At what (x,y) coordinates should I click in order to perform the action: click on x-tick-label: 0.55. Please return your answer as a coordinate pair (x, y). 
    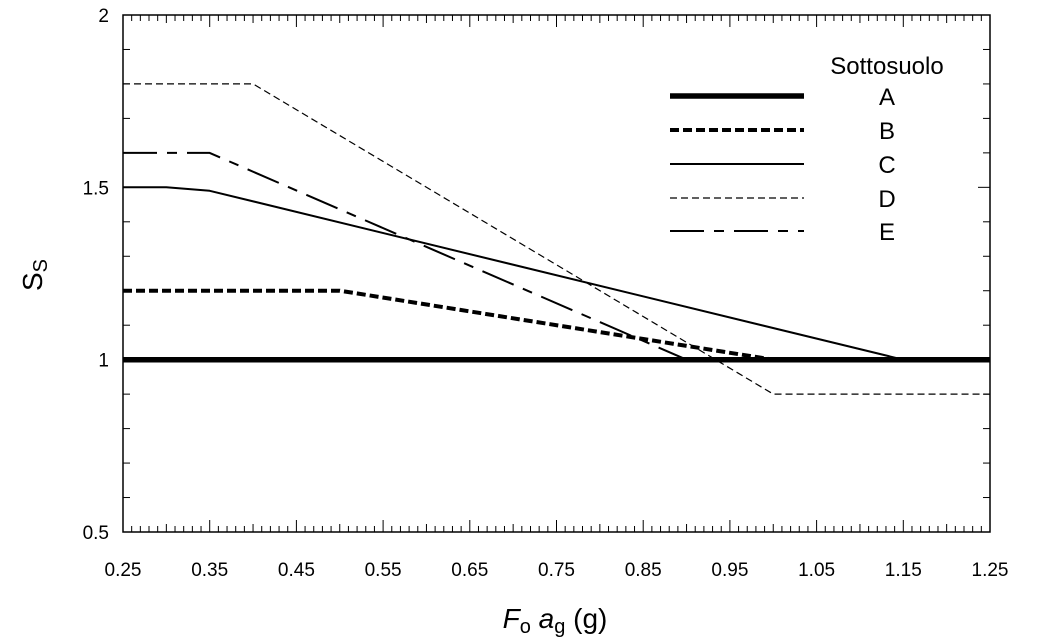
    Looking at the image, I should click on (383, 570).